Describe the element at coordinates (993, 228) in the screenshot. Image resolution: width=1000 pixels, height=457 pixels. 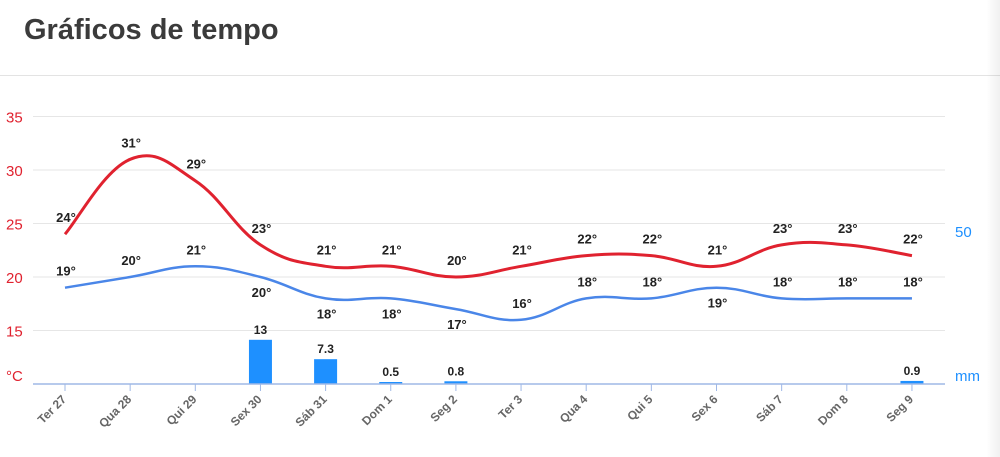
I see `scroll-edge-shadow` at that location.